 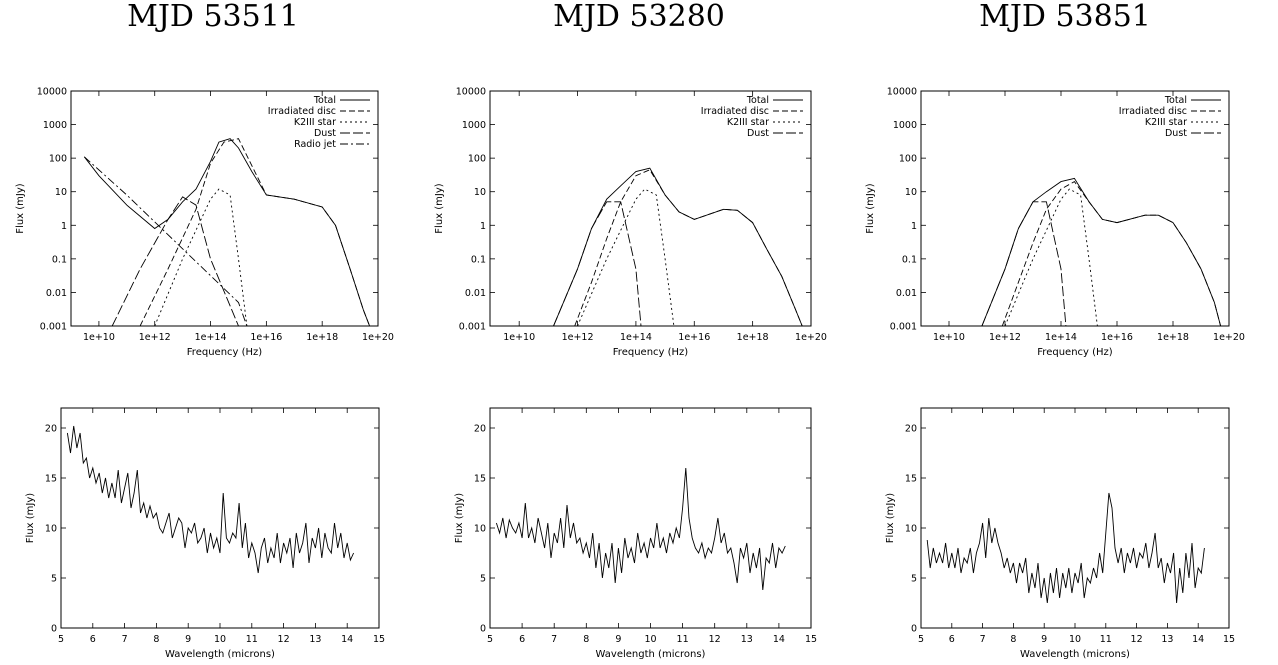 What do you see at coordinates (52, 92) in the screenshot?
I see `y-tick-label: 10000` at bounding box center [52, 92].